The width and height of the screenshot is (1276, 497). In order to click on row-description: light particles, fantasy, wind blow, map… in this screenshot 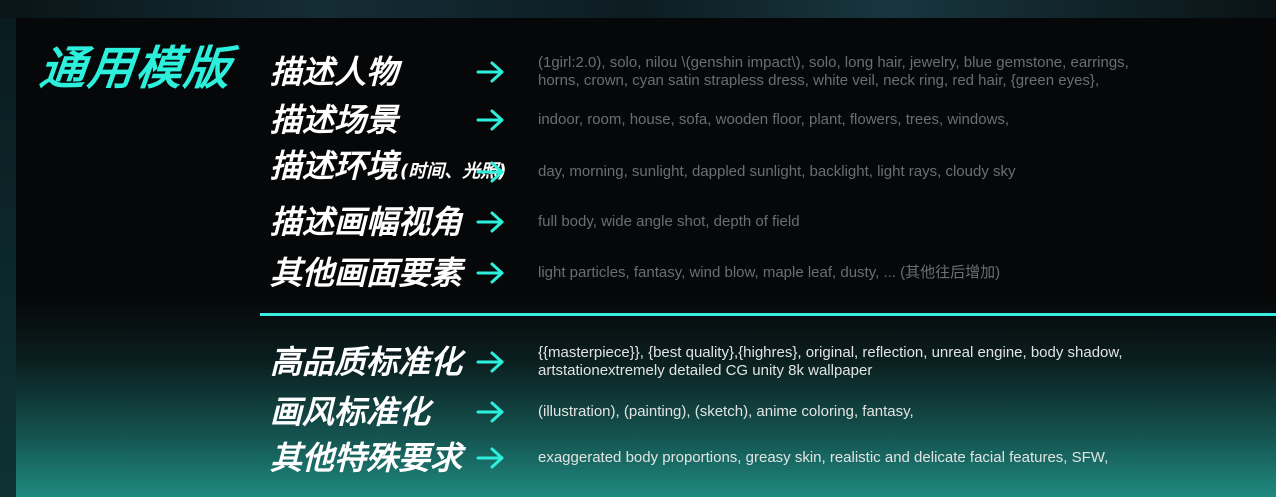, I will do `click(883, 273)`.